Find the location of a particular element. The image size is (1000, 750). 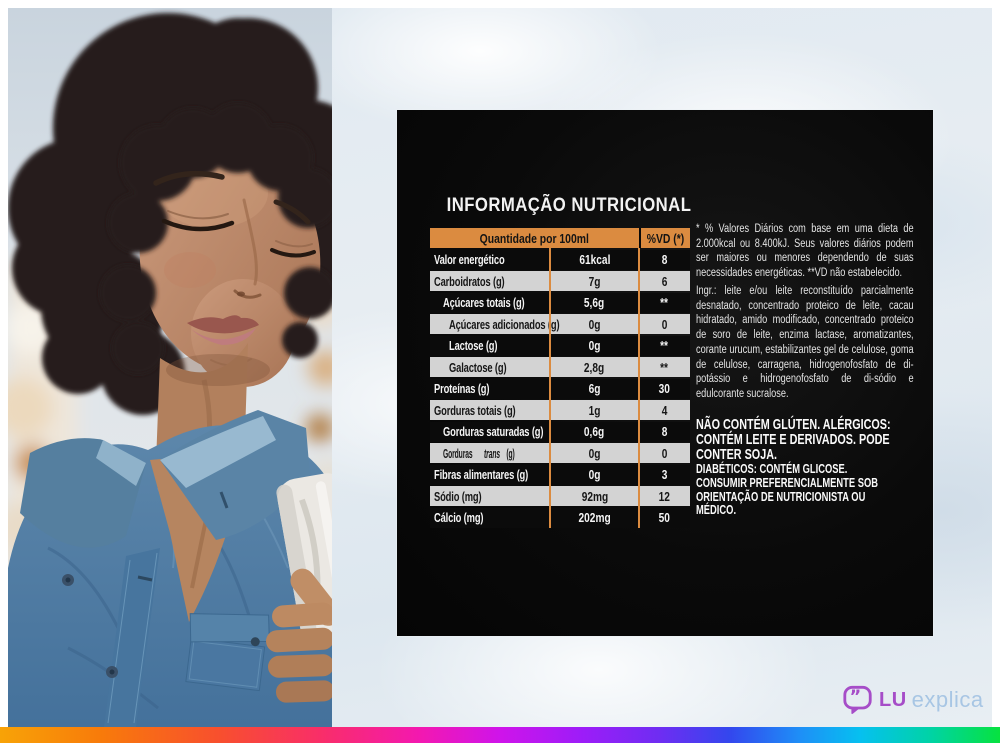

lu-explica-logo: ” lu explica is located at coordinates (913, 700).